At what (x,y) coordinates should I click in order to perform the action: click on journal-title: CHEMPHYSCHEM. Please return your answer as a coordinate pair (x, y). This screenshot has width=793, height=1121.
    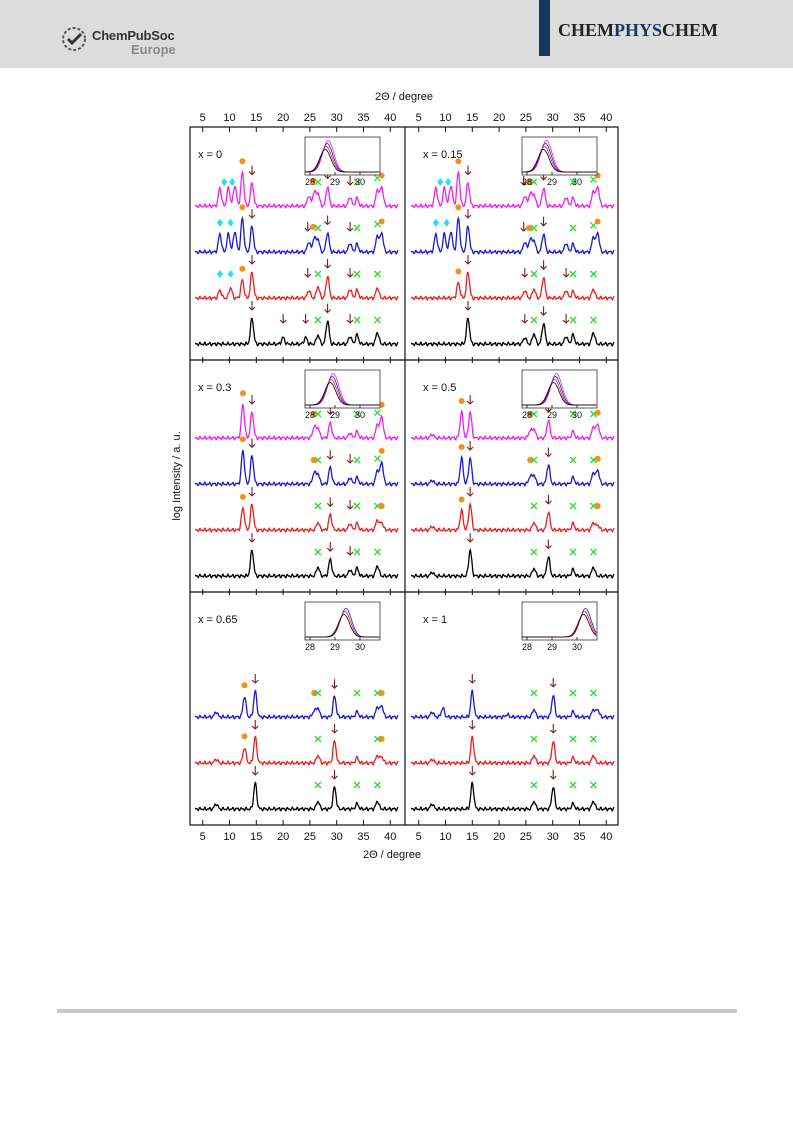
    Looking at the image, I should click on (638, 30).